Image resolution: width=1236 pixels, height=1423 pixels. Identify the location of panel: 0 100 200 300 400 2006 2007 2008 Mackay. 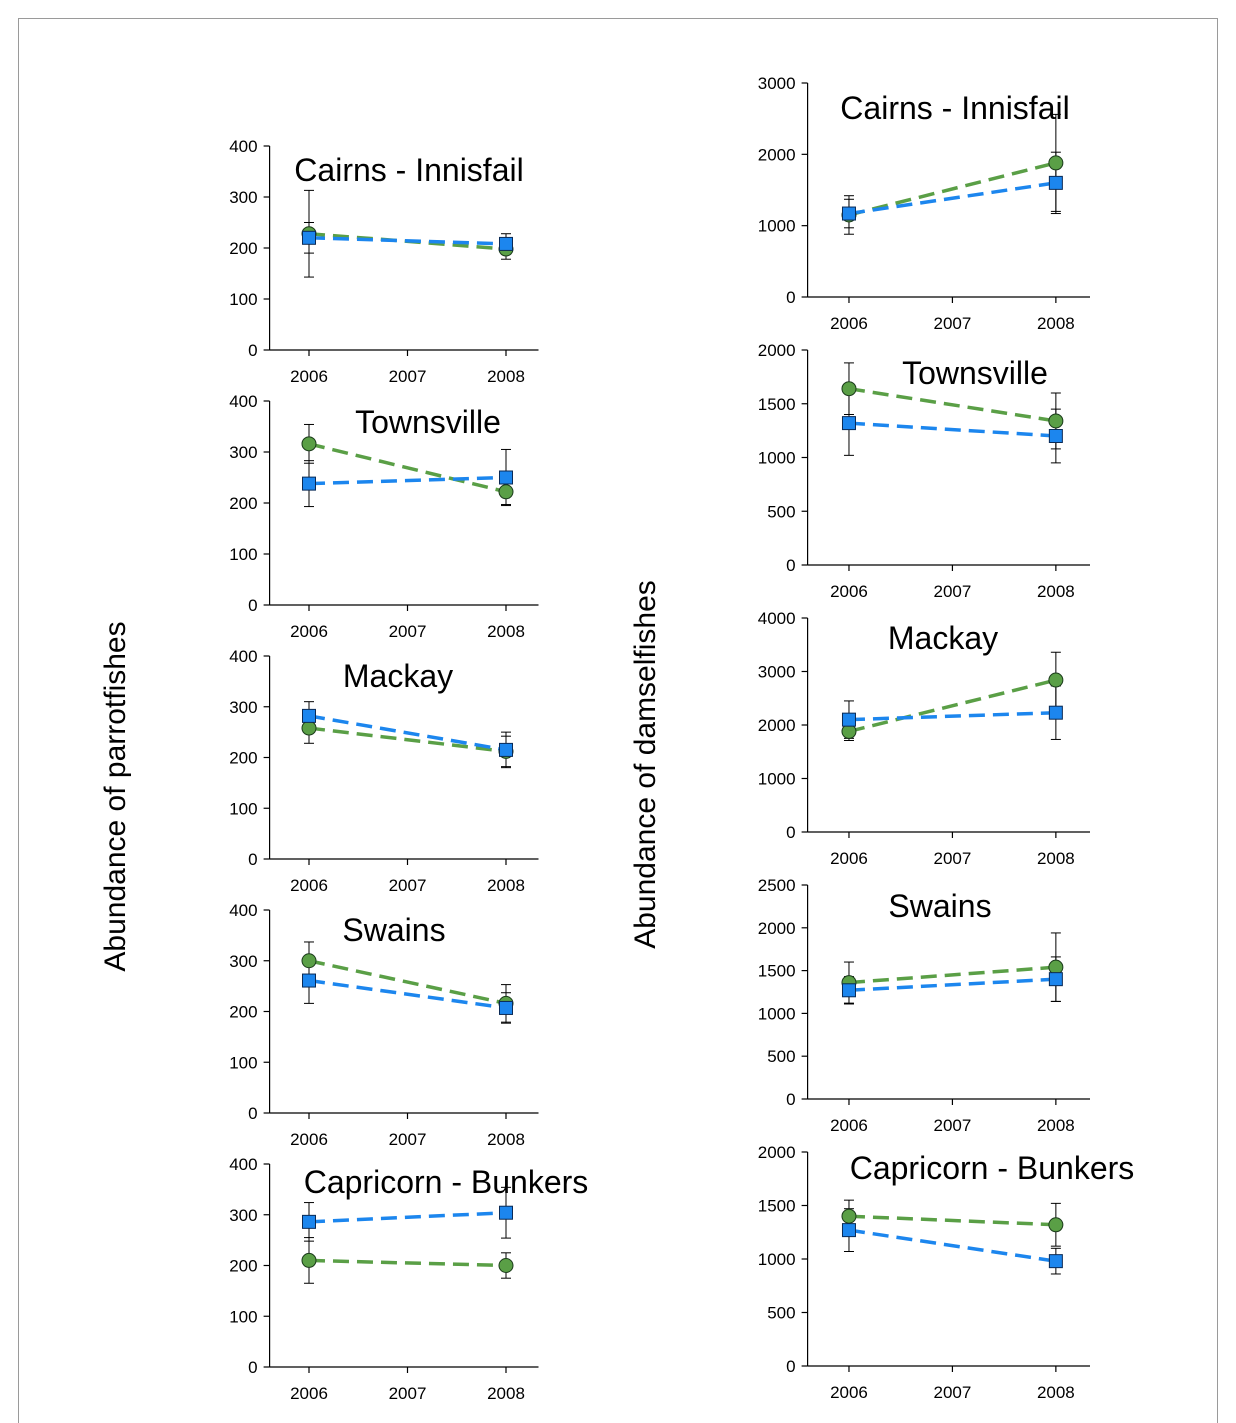
(384, 771).